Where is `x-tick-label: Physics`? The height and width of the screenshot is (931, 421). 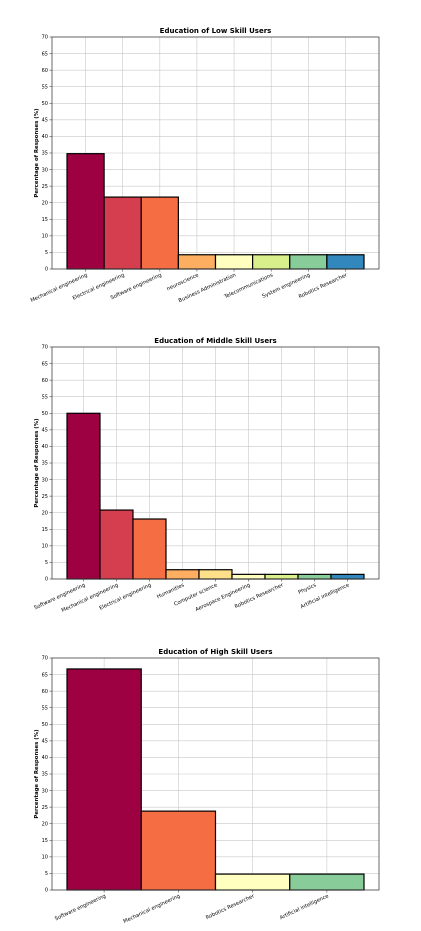 x-tick-label: Physics is located at coordinates (307, 589).